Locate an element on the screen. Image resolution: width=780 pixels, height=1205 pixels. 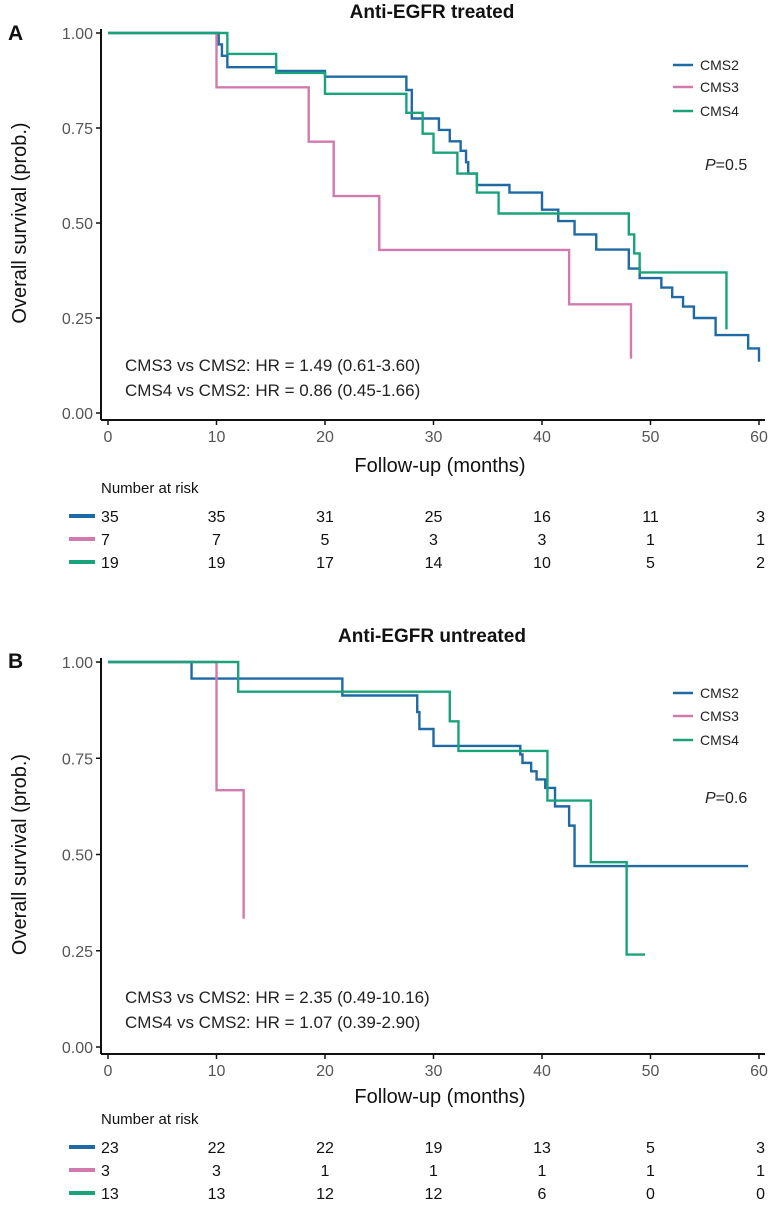
p-value-number: =0.5 is located at coordinates (732, 165).